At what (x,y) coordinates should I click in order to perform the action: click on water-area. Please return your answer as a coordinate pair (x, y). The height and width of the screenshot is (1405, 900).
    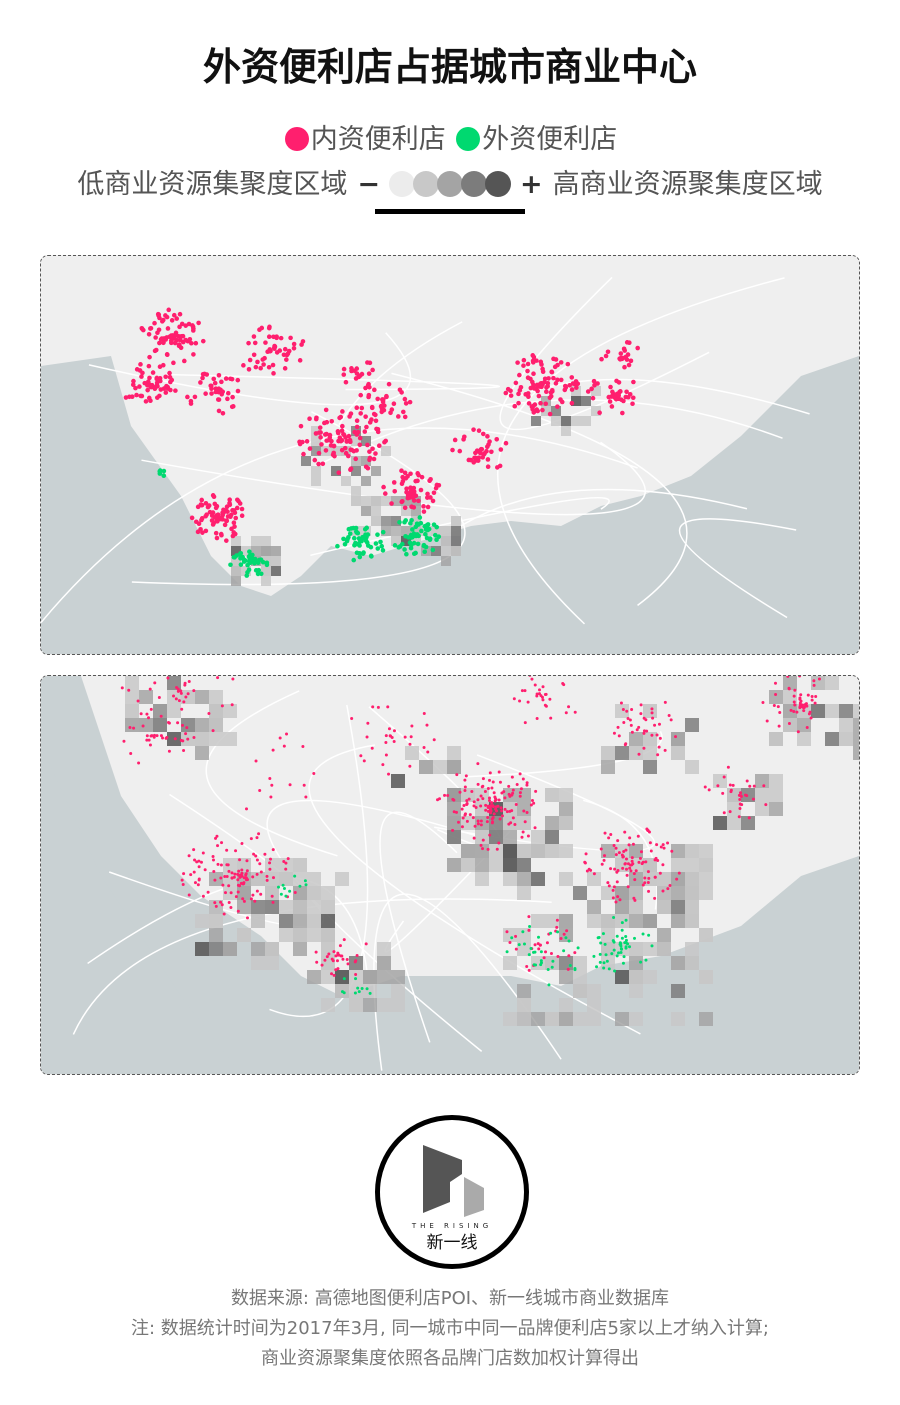
    Looking at the image, I should click on (141, 520).